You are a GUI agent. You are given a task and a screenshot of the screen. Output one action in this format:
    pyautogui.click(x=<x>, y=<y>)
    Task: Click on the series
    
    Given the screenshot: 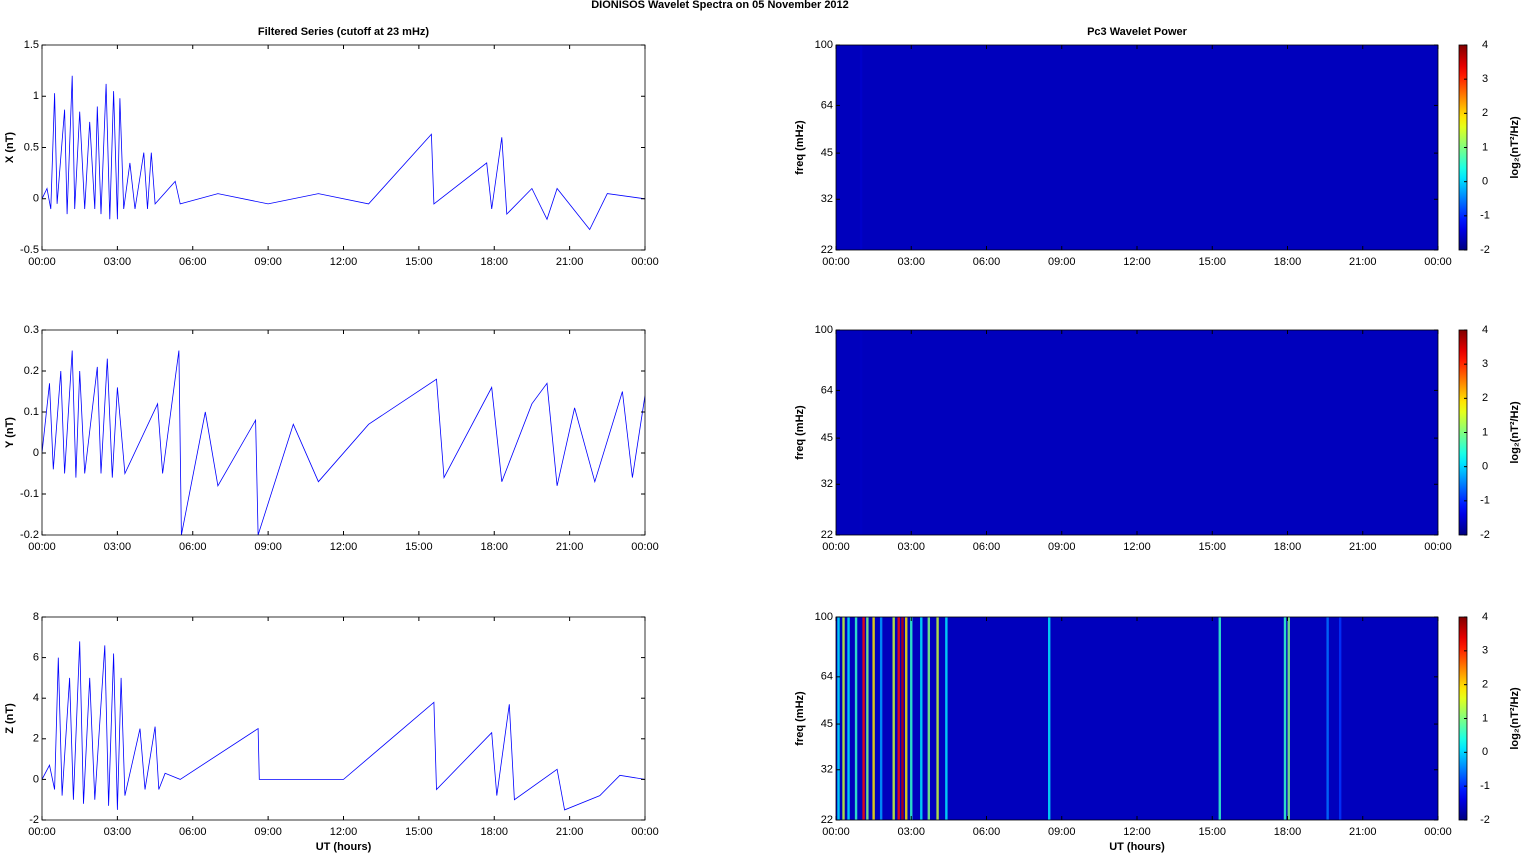 What is the action you would take?
    pyautogui.click(x=343, y=726)
    